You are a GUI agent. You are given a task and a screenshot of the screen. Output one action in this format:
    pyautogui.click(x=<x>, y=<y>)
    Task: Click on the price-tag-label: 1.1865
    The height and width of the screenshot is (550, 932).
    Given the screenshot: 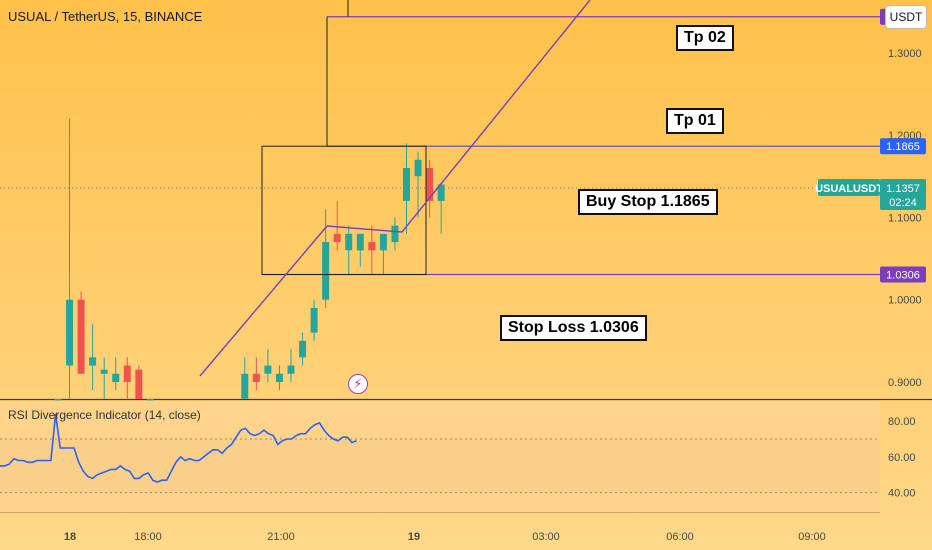 What is the action you would take?
    pyautogui.click(x=903, y=147)
    